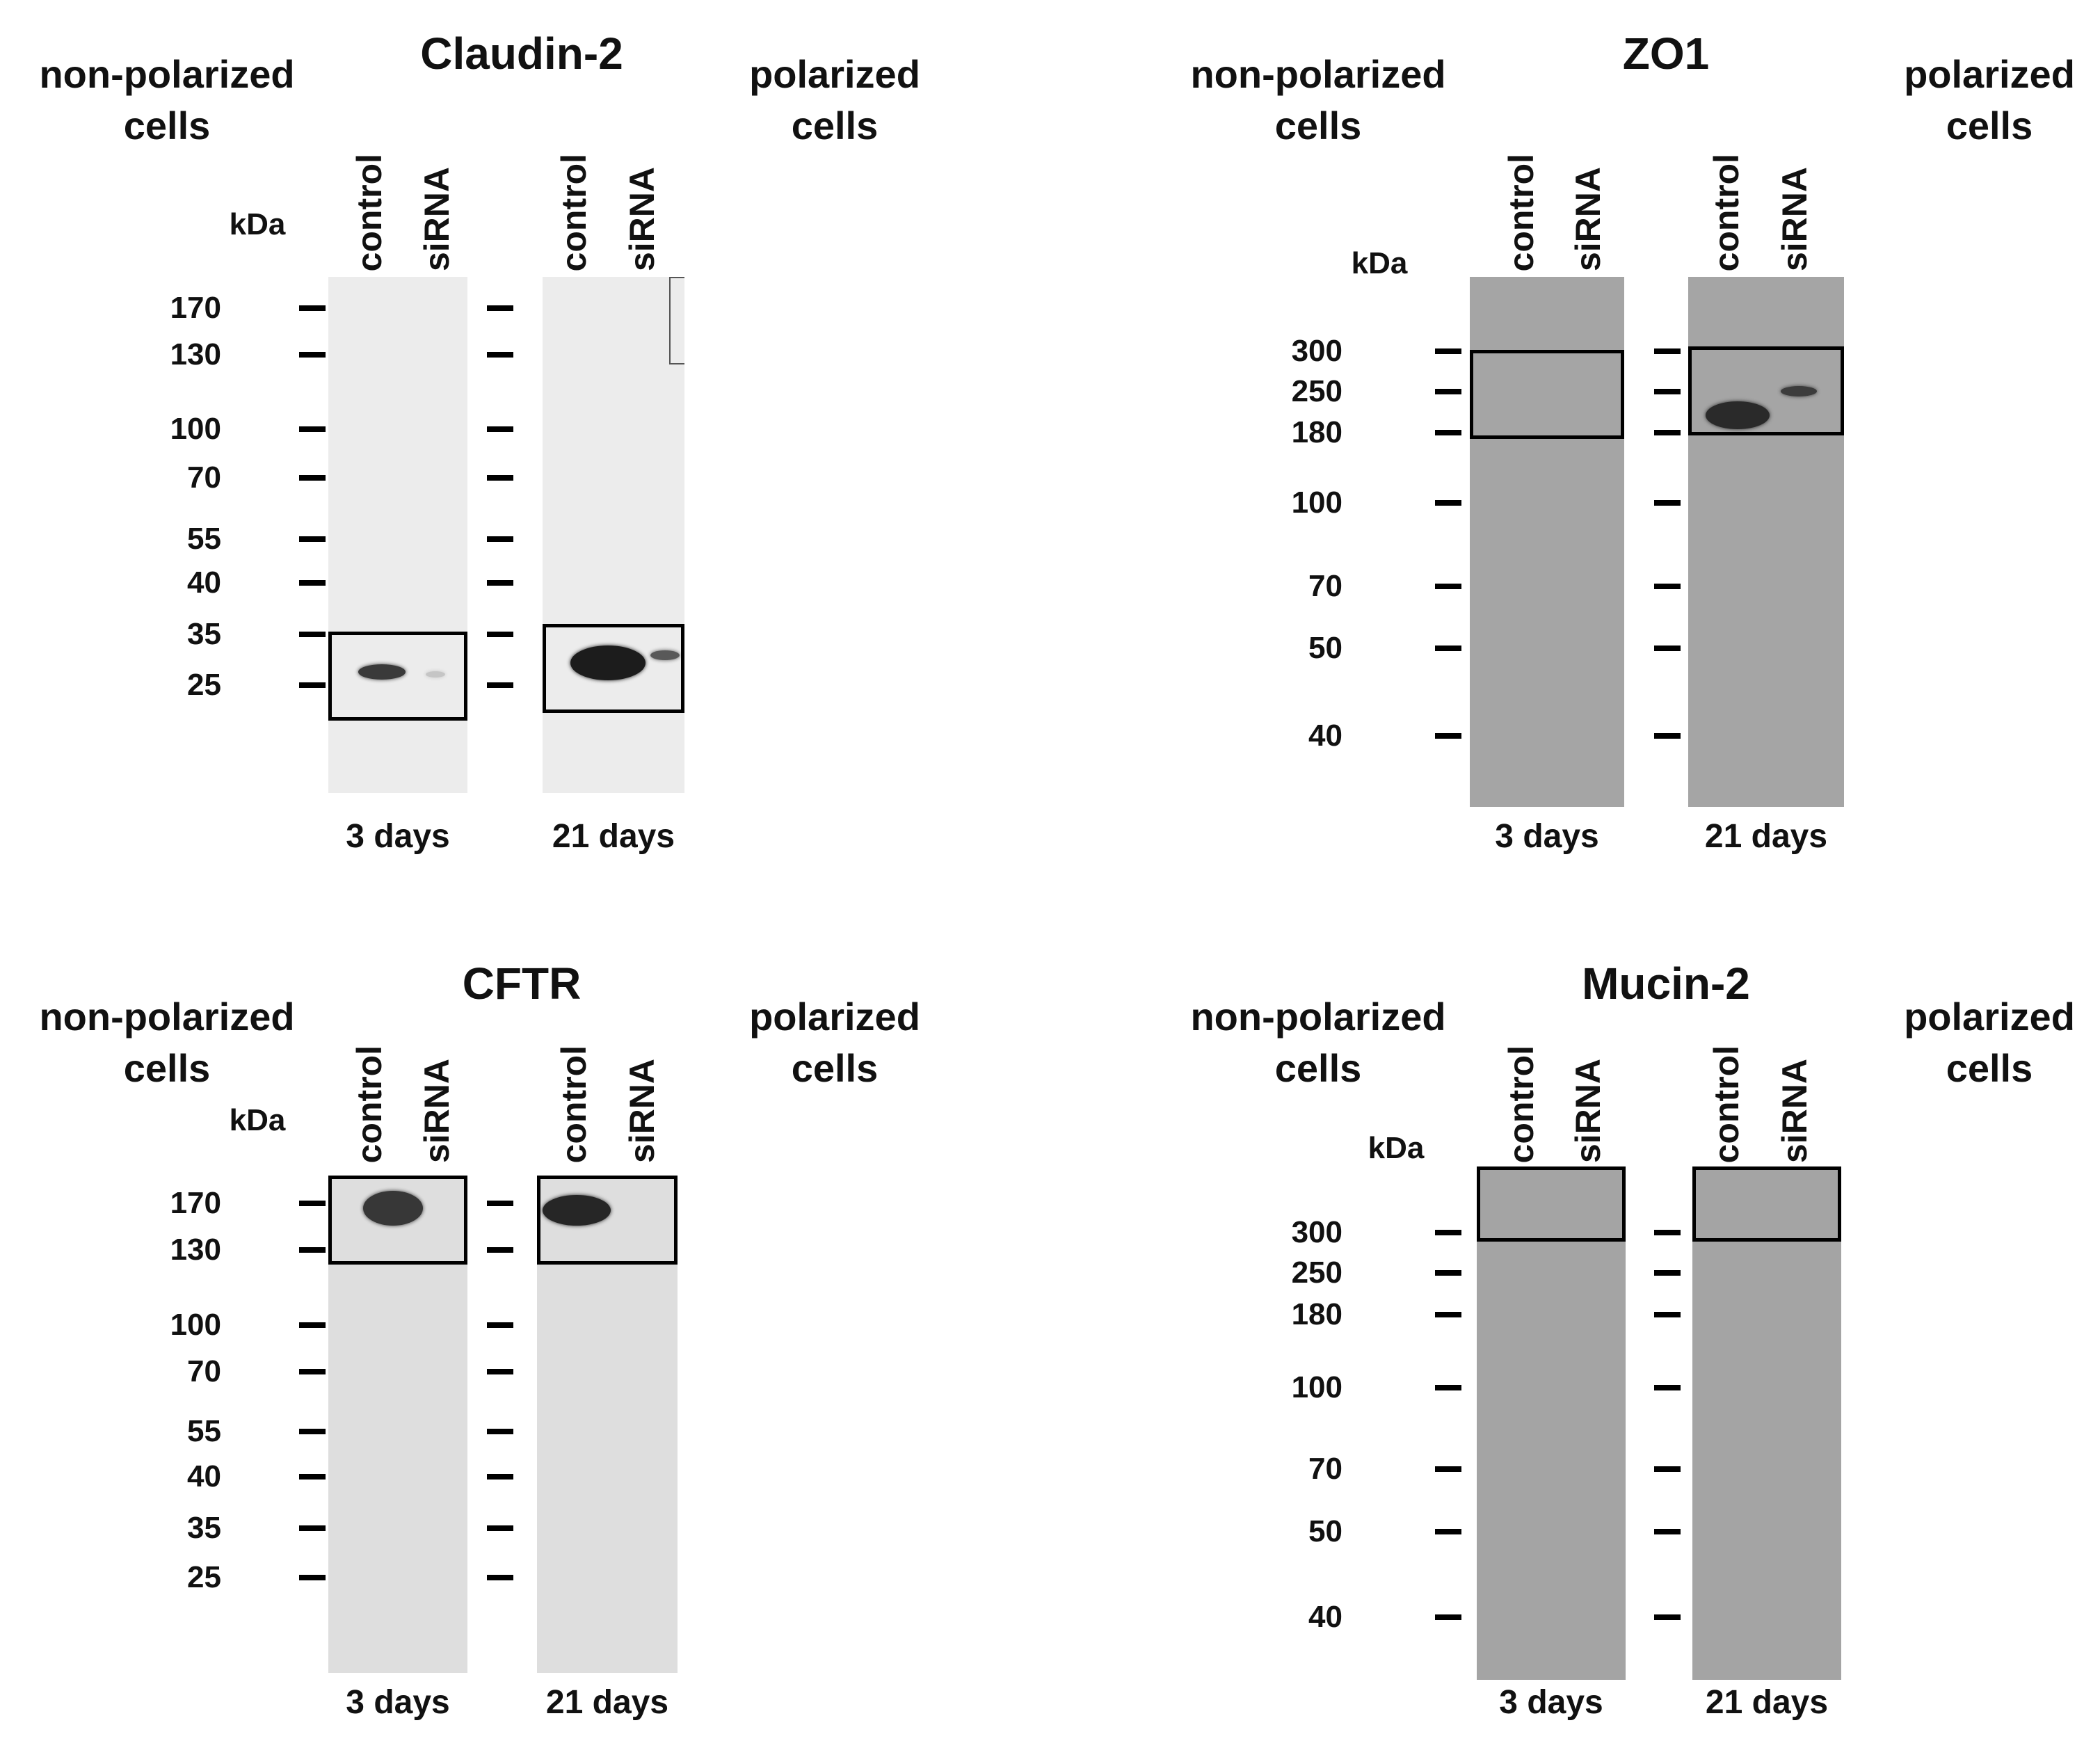 The image size is (2100, 1748). What do you see at coordinates (1316, 432) in the screenshot?
I see `marker-label: 180` at bounding box center [1316, 432].